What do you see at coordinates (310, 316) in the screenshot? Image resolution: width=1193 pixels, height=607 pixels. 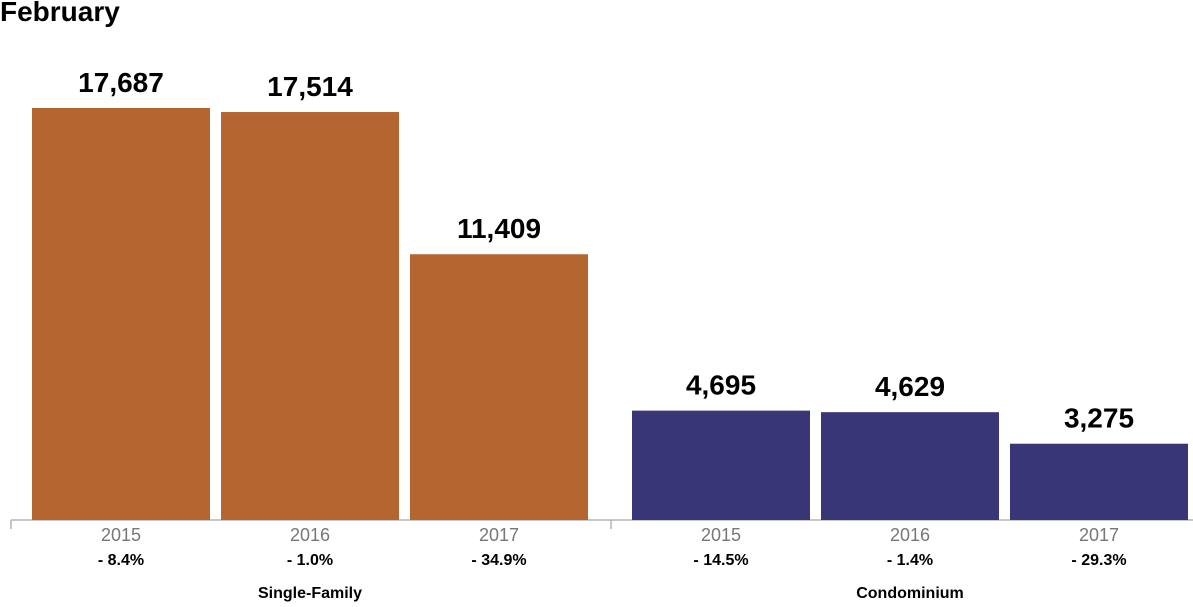 I see `bar-single-family-2016` at bounding box center [310, 316].